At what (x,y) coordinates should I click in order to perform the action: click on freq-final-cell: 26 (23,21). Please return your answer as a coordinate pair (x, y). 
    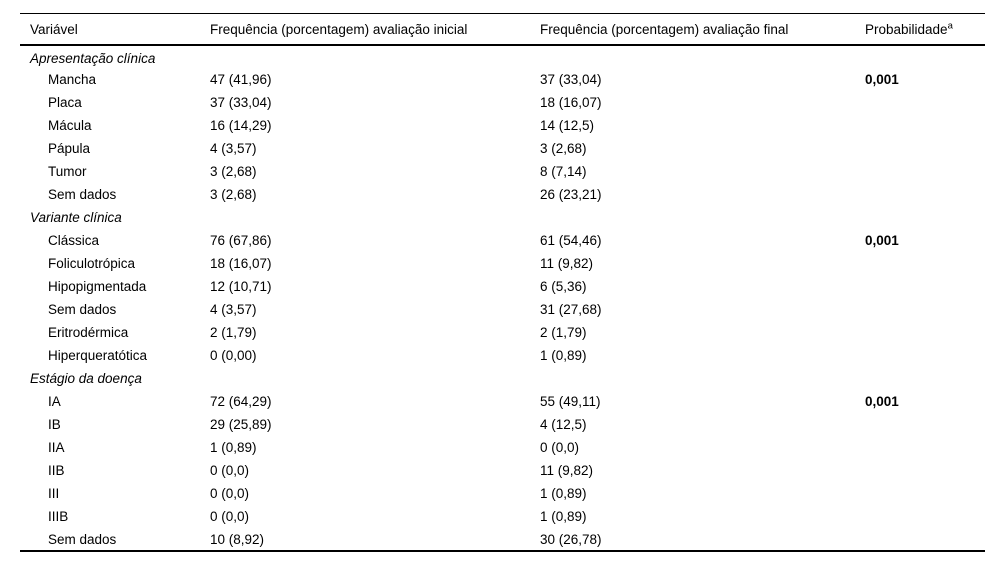
    Looking at the image, I should click on (571, 194).